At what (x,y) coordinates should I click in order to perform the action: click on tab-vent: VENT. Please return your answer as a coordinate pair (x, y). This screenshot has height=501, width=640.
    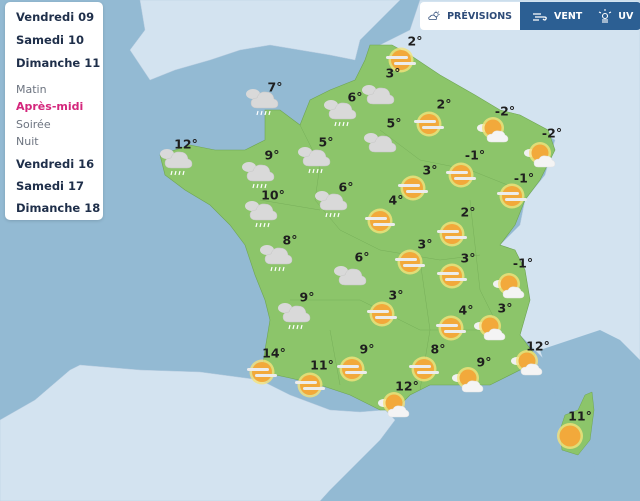
    Looking at the image, I should click on (555, 16).